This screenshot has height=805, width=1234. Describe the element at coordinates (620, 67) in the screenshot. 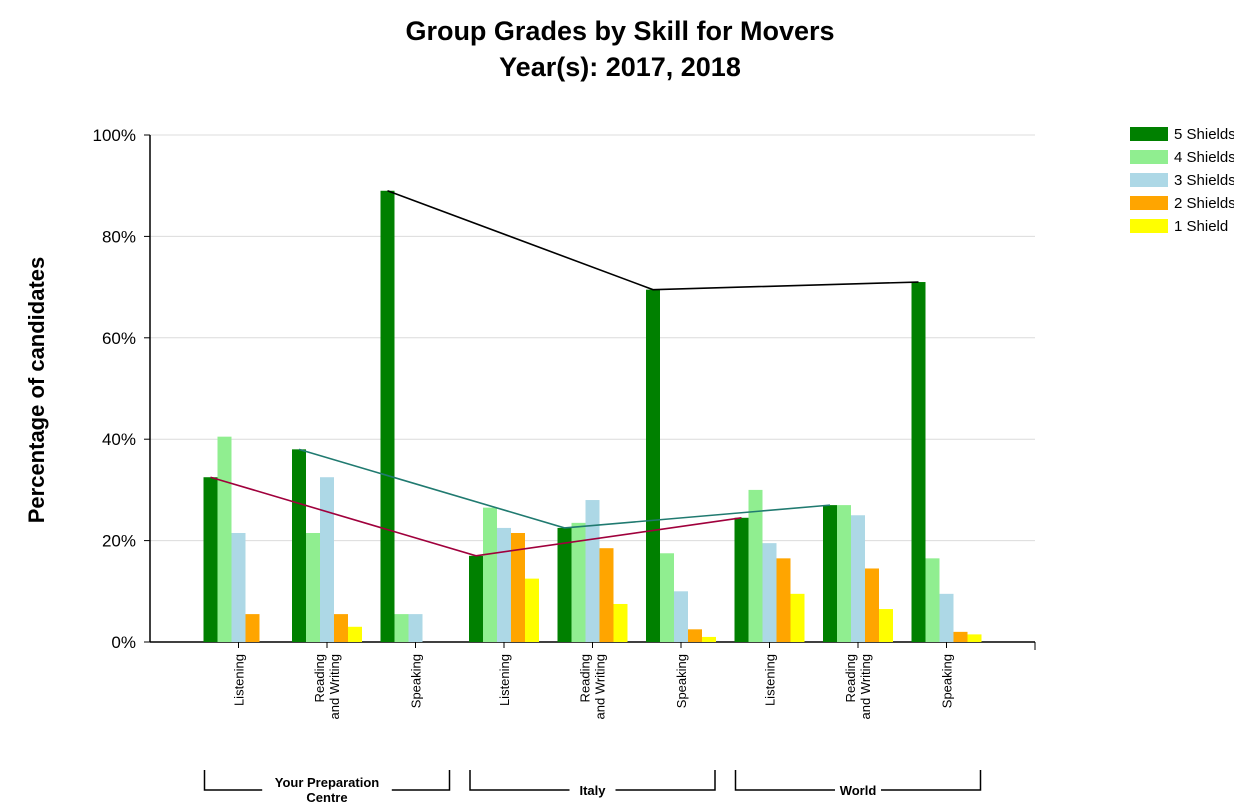

I see `chart-subtitle: Year(s): 2017, 2018` at that location.